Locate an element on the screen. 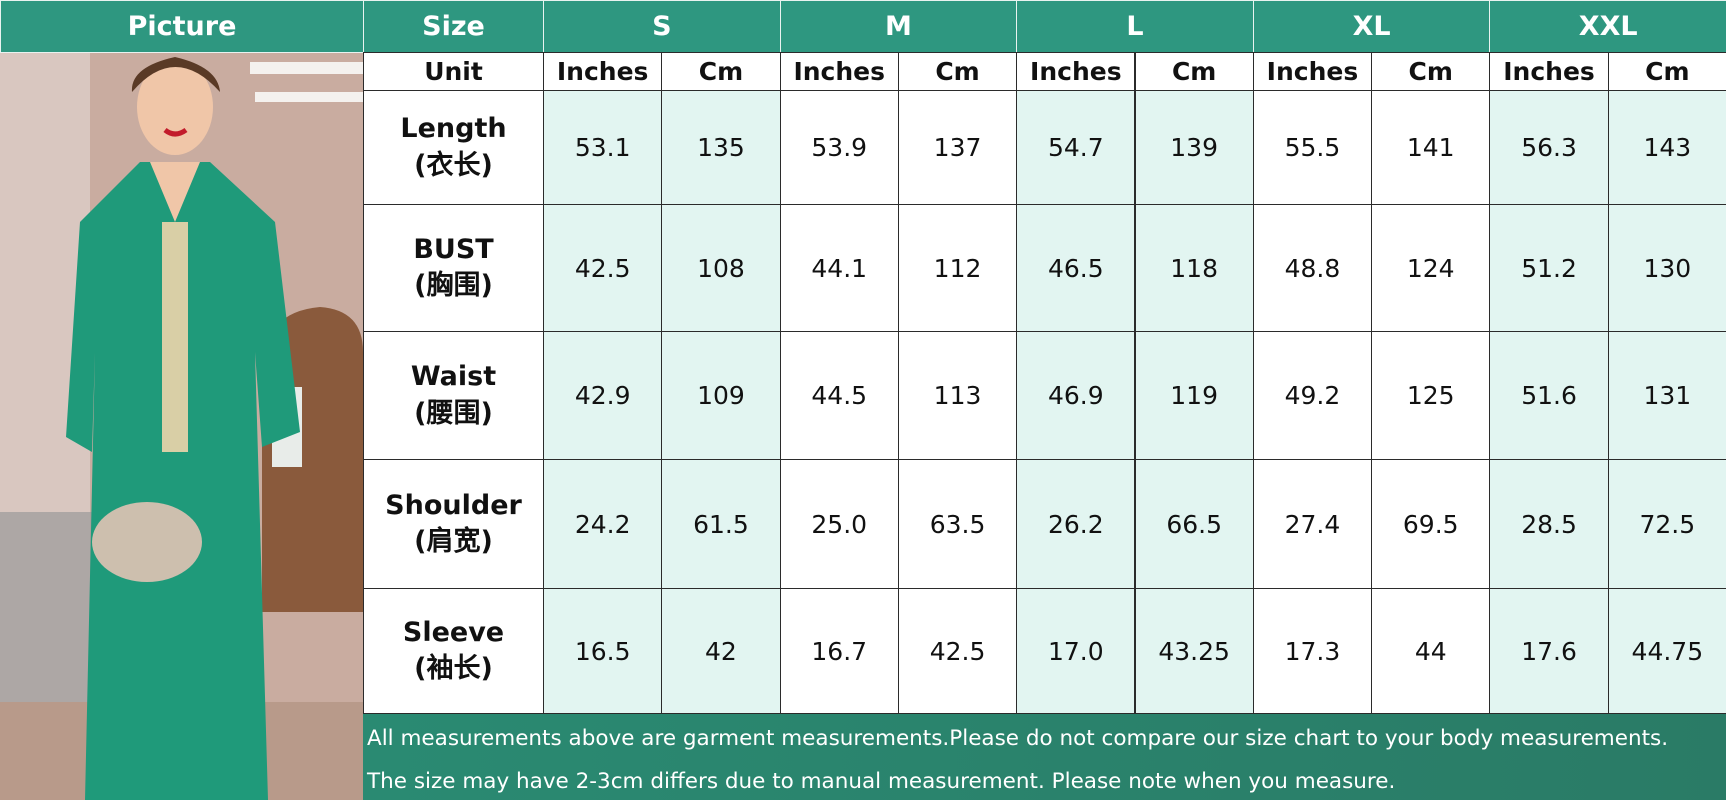 This screenshot has height=803, width=1726. value-cell: 137 is located at coordinates (957, 147).